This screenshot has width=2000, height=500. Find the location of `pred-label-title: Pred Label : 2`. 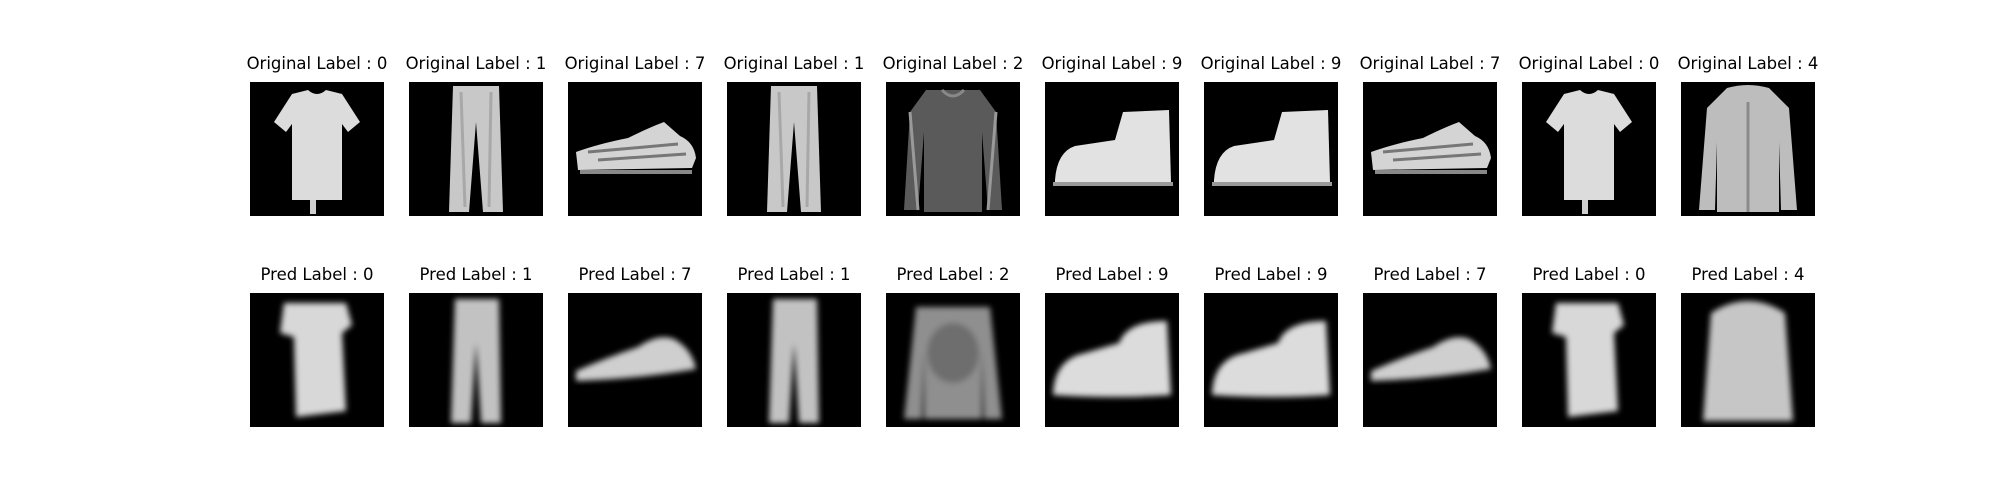

pred-label-title: Pred Label : 2 is located at coordinates (953, 274).